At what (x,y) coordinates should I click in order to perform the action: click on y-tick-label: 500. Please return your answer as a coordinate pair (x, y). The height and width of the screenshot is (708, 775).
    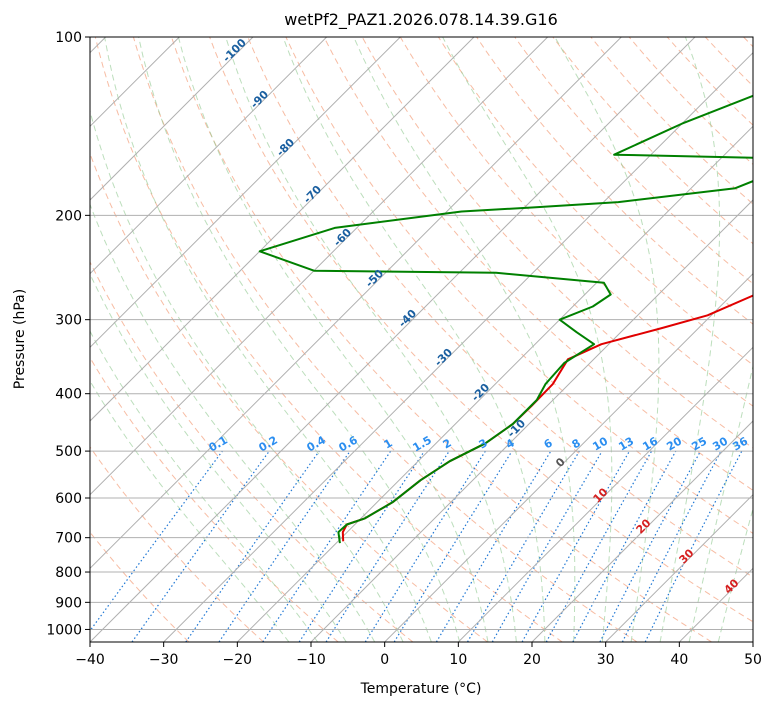
    Looking at the image, I should click on (68, 452).